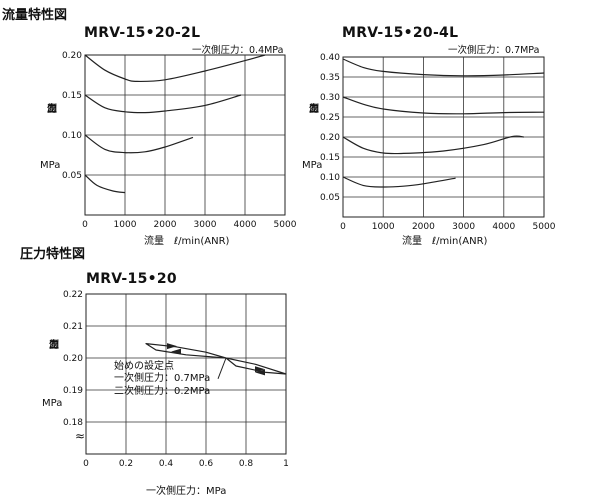 This screenshot has height=502, width=598. I want to click on flow-section-title: 流量特性図, so click(35, 15).